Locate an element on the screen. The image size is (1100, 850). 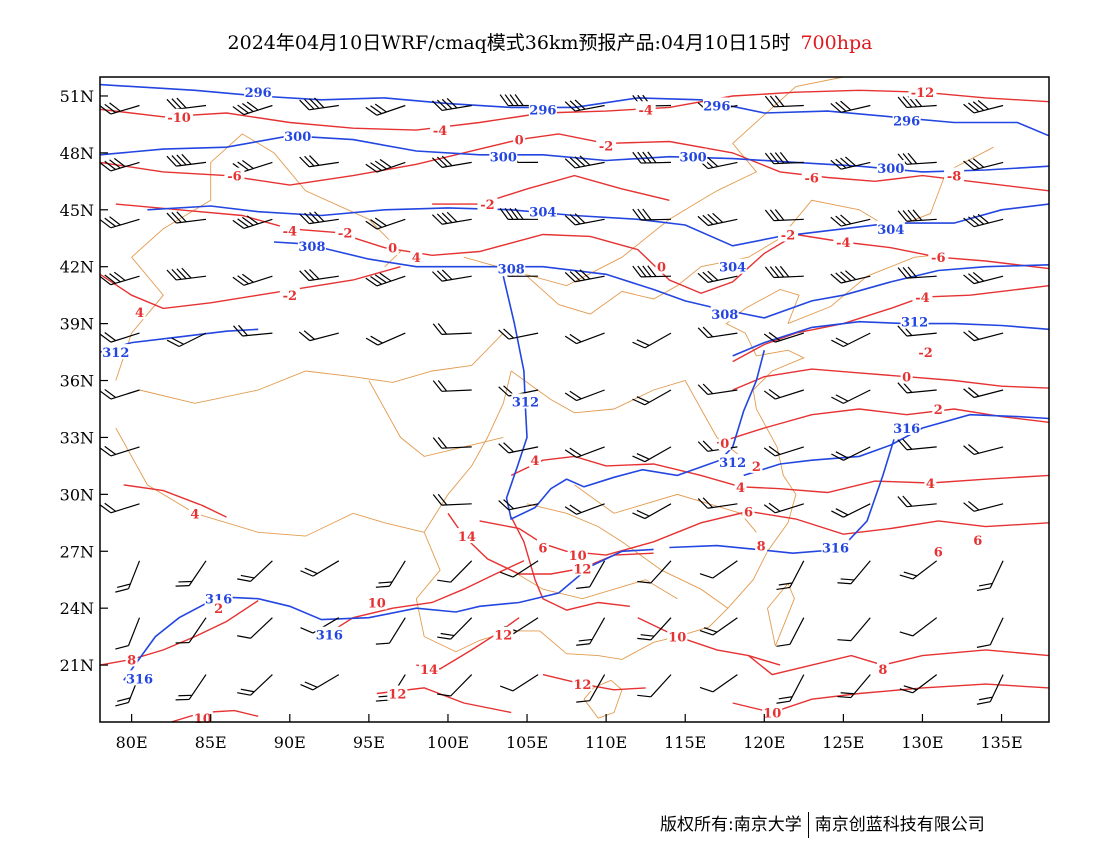
pressure-level-label: 700hpa is located at coordinates (836, 43).